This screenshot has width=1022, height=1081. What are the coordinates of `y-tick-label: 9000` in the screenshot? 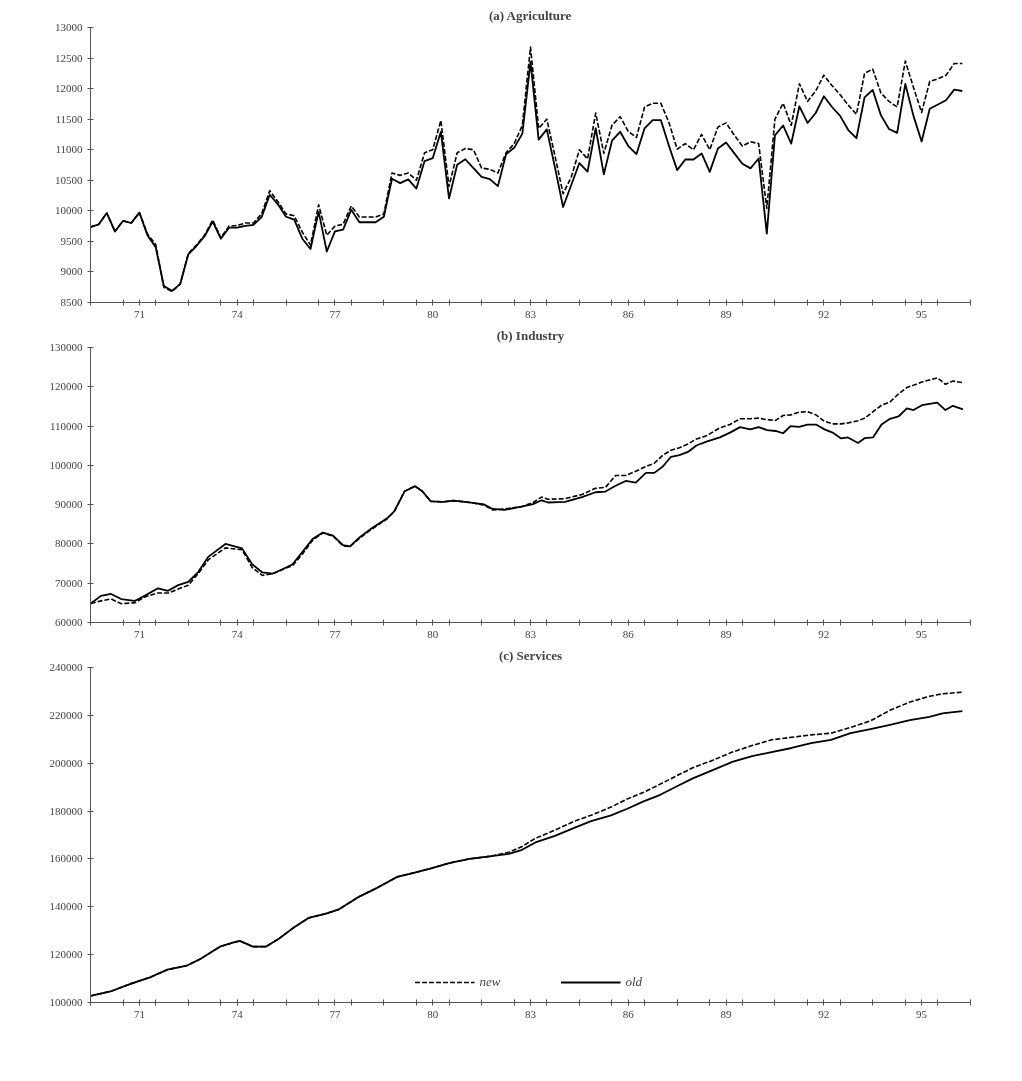 It's located at (71, 271).